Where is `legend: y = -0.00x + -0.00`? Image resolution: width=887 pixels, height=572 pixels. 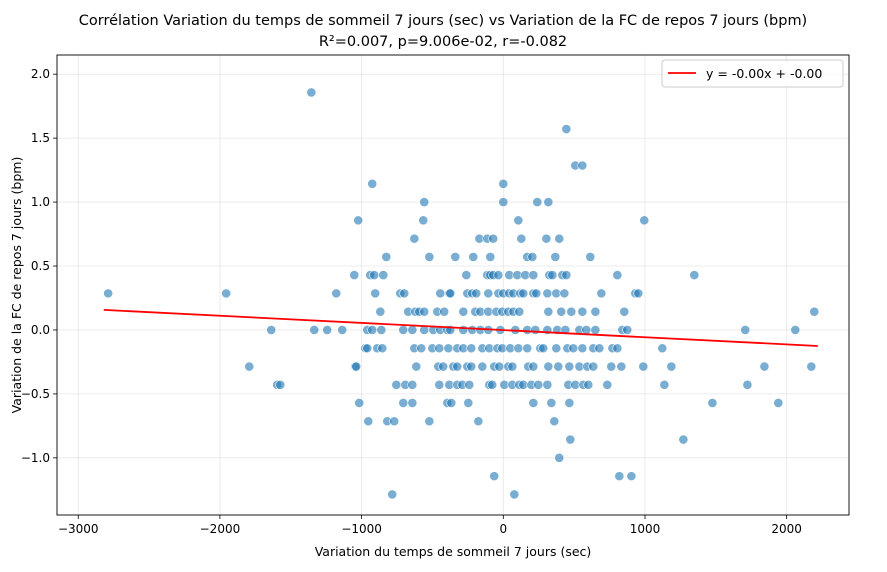 legend: y = -0.00x + -0.00 is located at coordinates (752, 73).